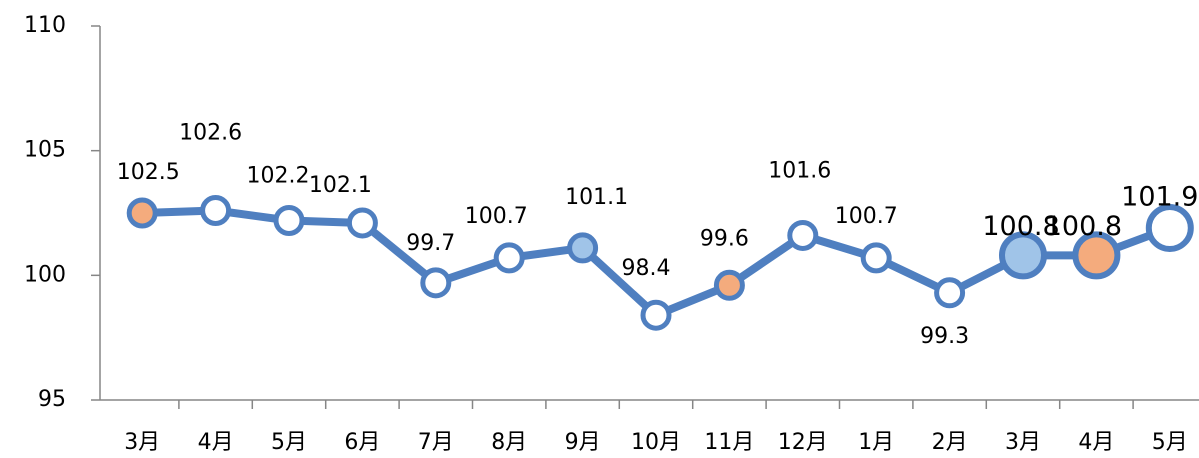  I want to click on data-label: 98.4, so click(646, 268).